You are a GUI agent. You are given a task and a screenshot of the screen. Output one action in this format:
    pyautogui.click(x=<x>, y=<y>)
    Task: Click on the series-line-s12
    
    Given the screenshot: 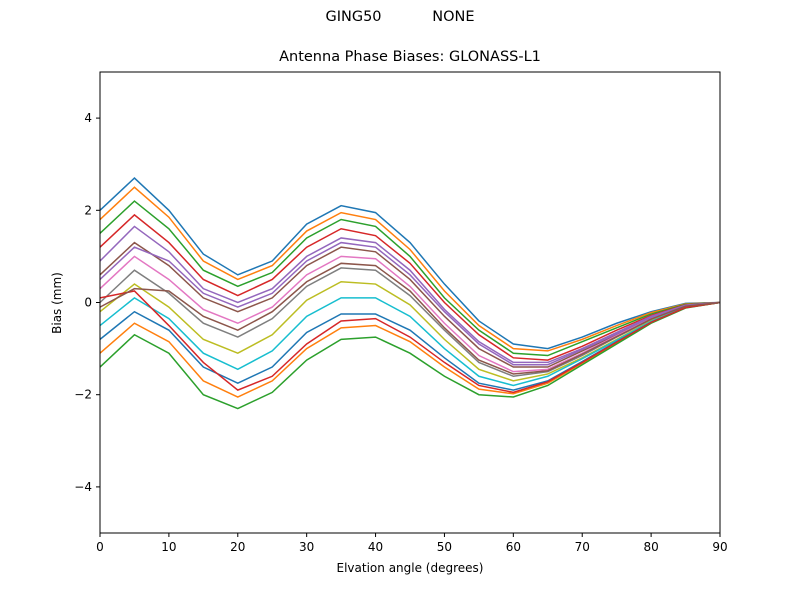 What is the action you would take?
    pyautogui.click(x=410, y=349)
    